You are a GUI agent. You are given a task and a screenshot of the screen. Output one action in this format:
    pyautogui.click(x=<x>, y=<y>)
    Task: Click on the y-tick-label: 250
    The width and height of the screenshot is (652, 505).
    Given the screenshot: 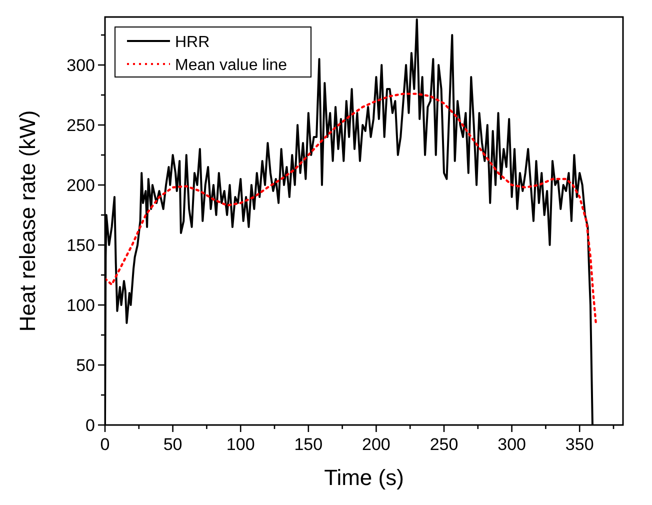 What is the action you would take?
    pyautogui.click(x=80, y=125)
    